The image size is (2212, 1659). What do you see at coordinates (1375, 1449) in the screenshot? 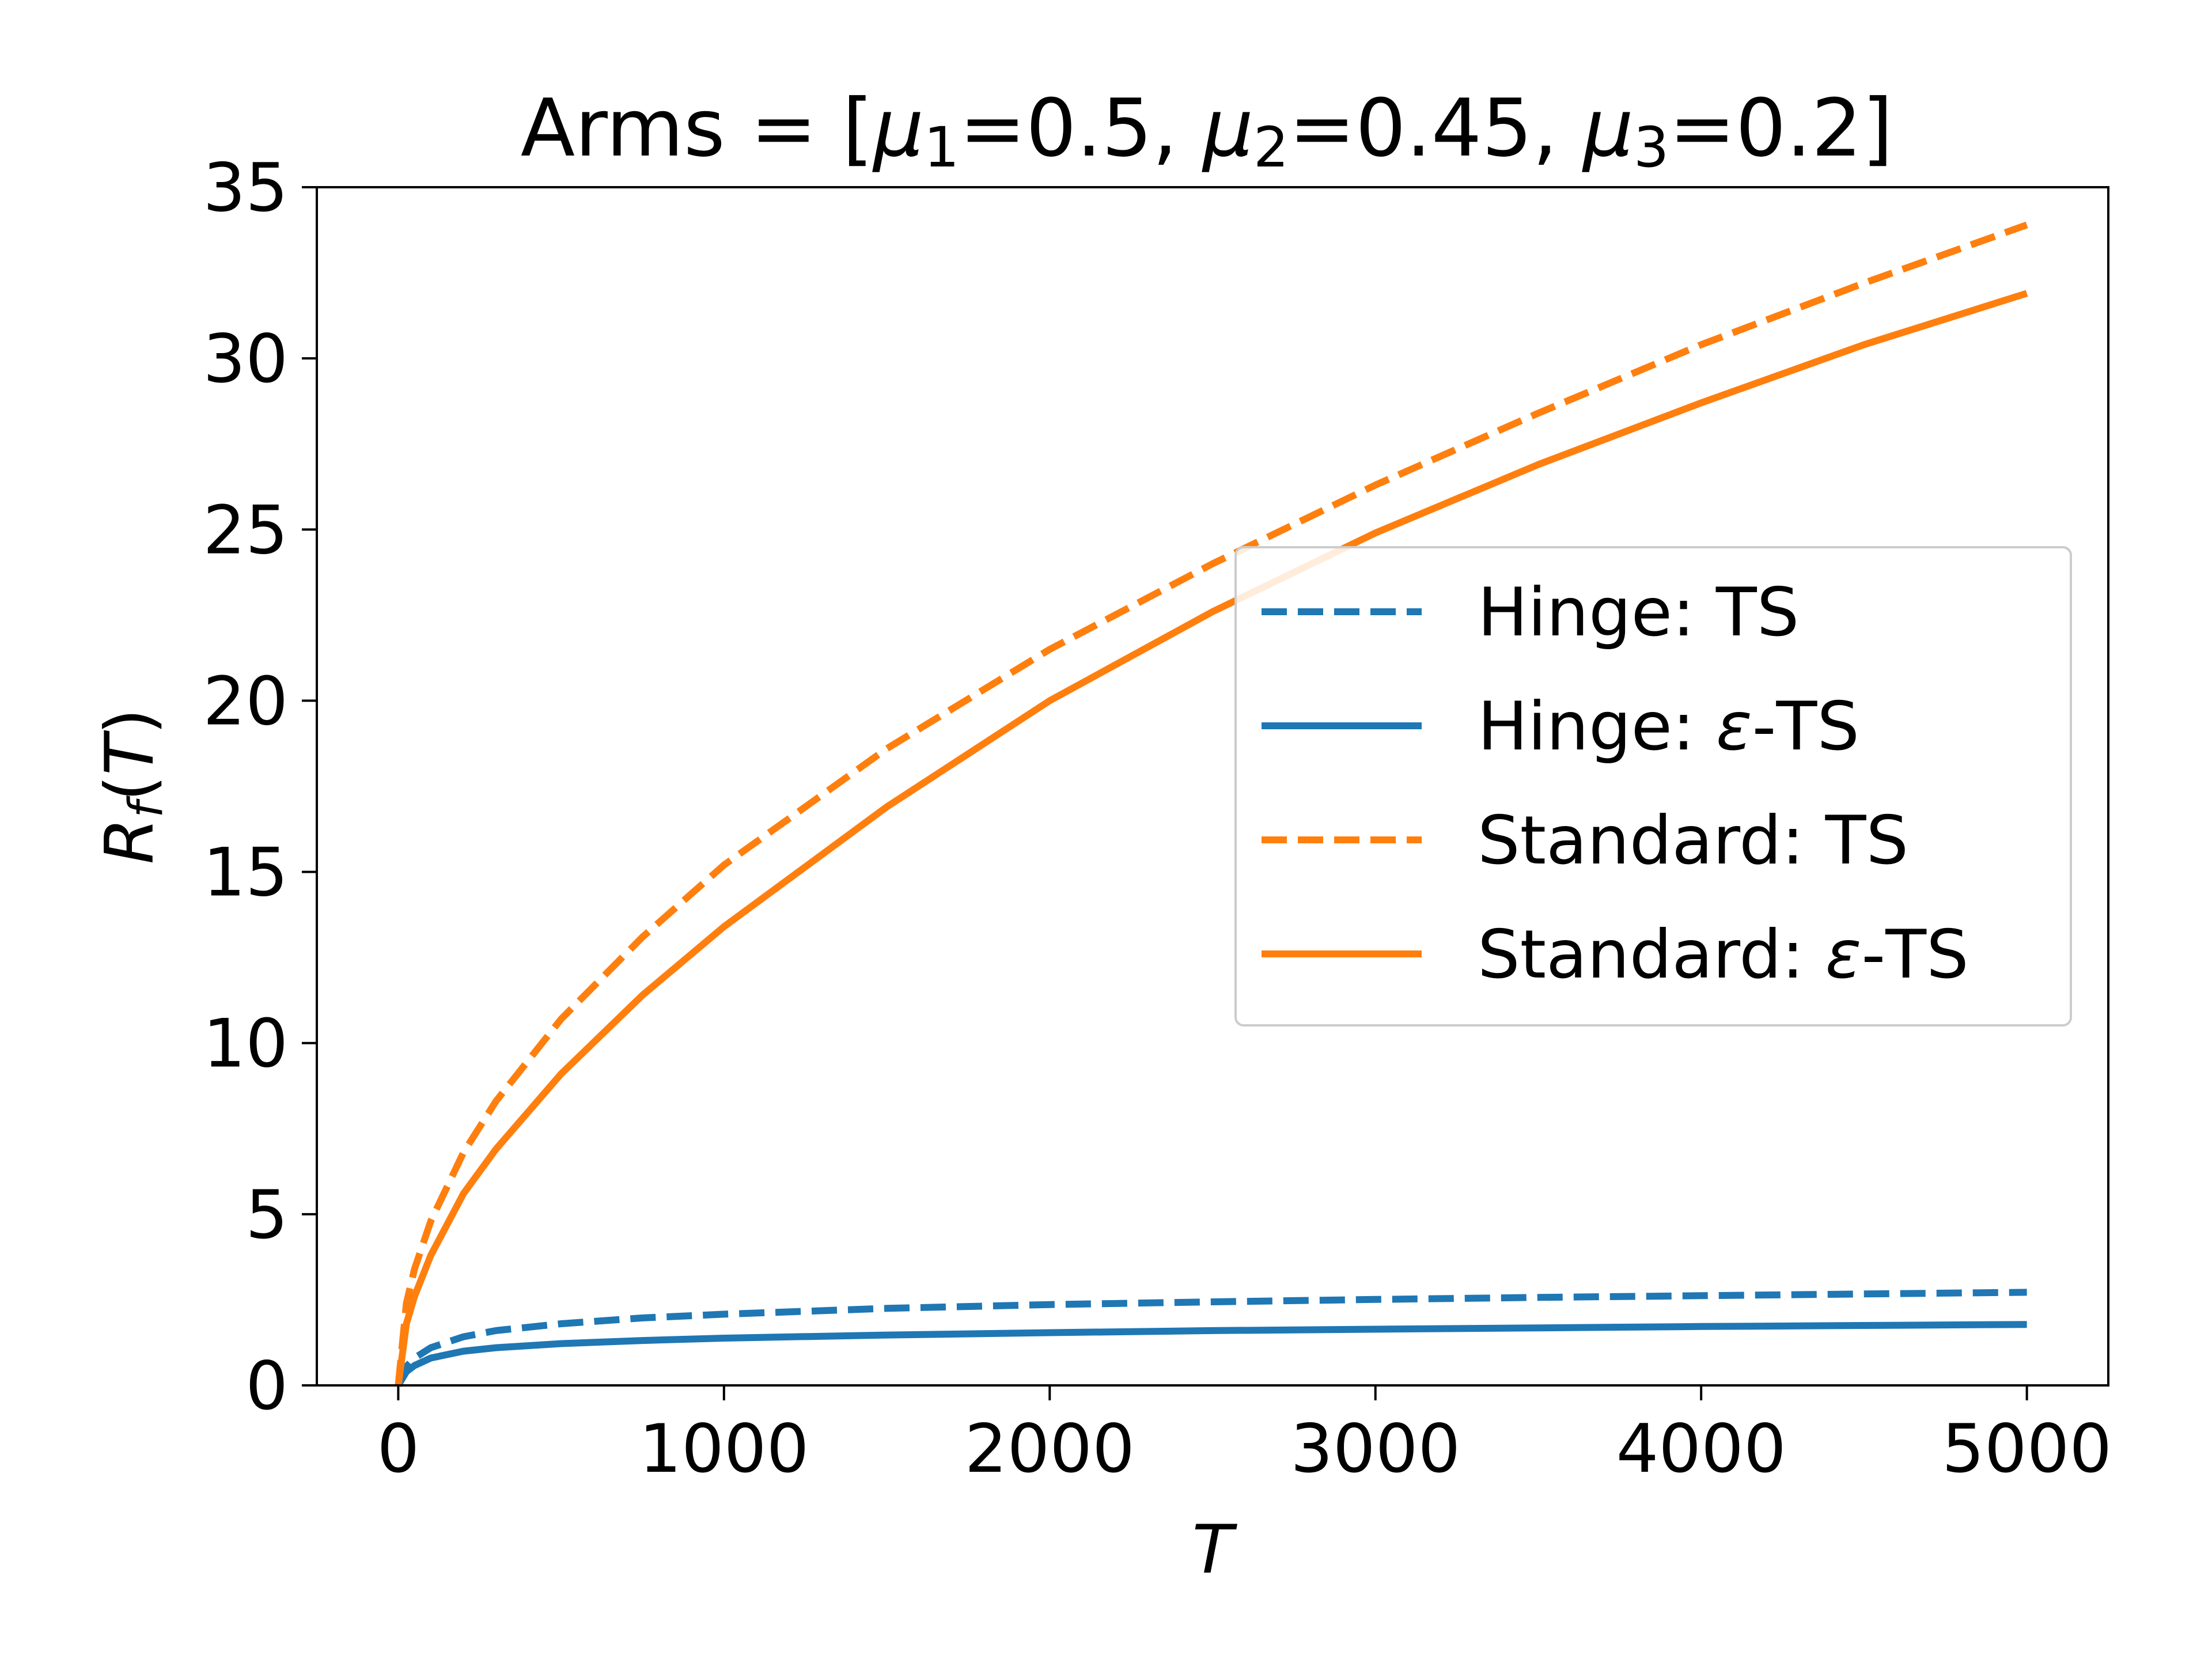
I see `x-tick-label: 3000` at bounding box center [1375, 1449].